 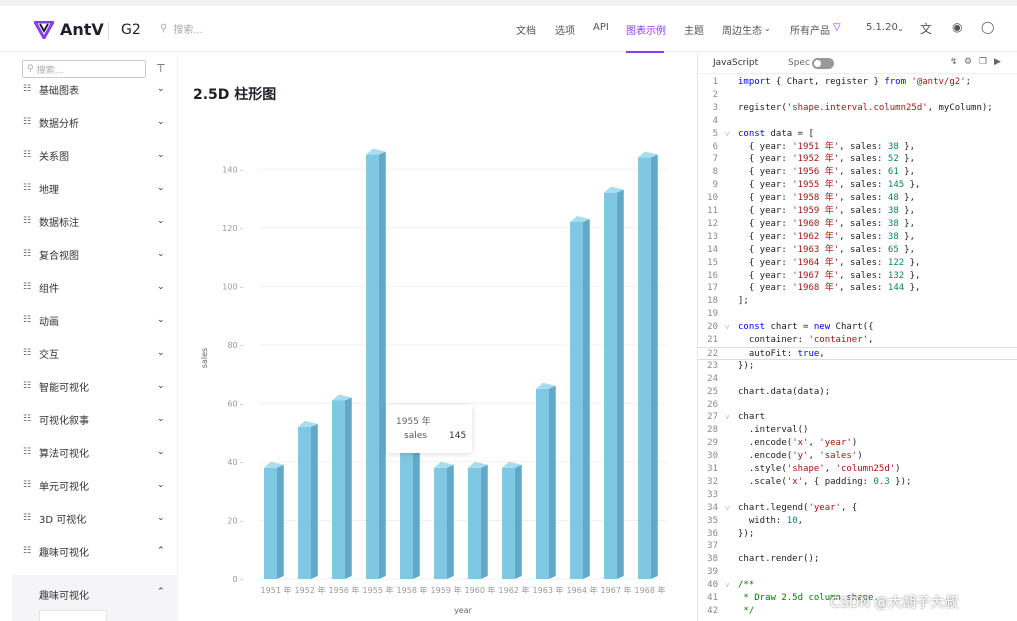 I want to click on nav-api: API, so click(x=601, y=27).